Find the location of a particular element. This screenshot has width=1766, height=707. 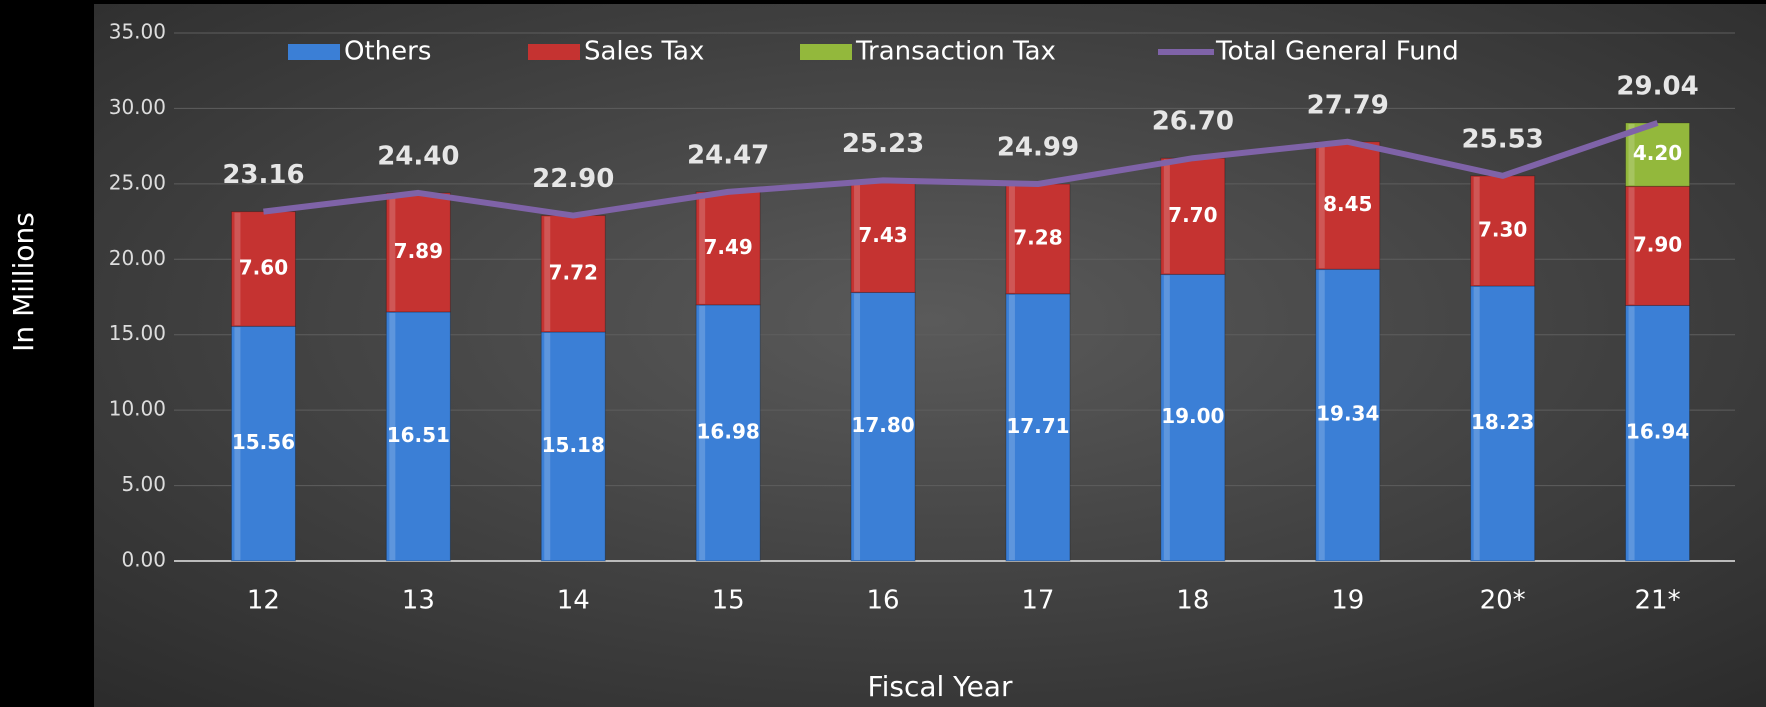

data-label: 7.30 is located at coordinates (1502, 229).